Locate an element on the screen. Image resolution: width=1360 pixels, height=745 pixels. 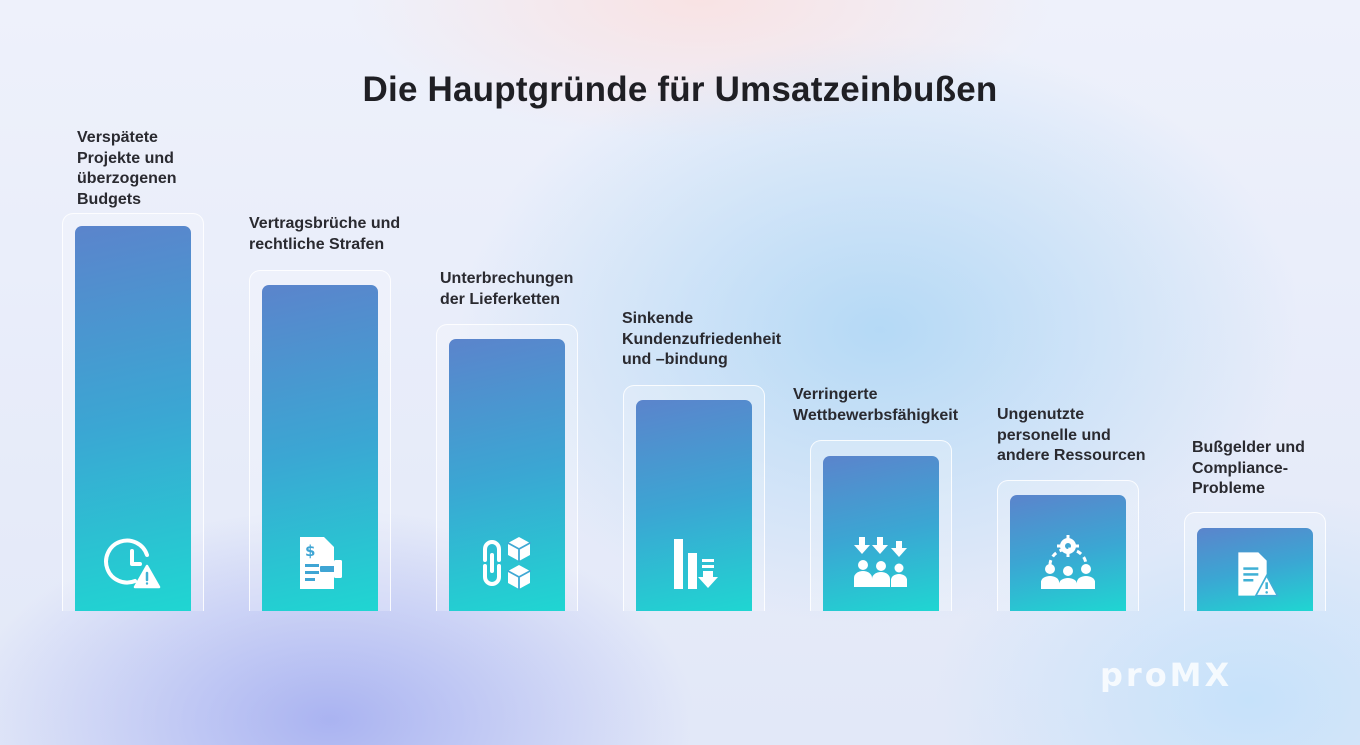
document-warning-icon is located at coordinates (1255, 574).